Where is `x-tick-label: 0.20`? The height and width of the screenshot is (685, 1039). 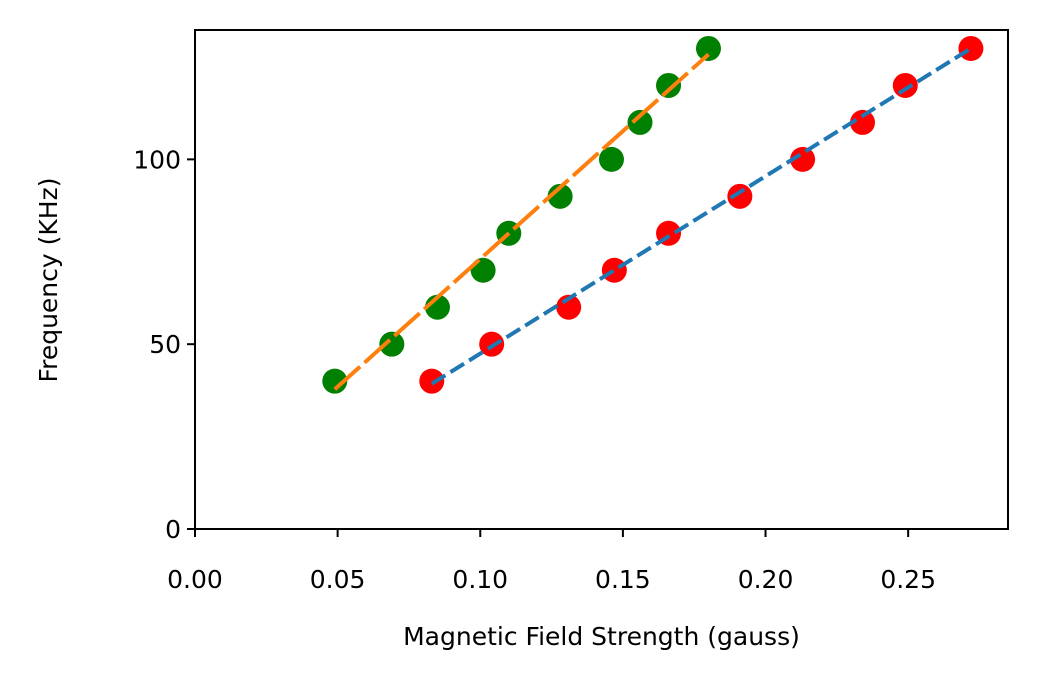 x-tick-label: 0.20 is located at coordinates (766, 579).